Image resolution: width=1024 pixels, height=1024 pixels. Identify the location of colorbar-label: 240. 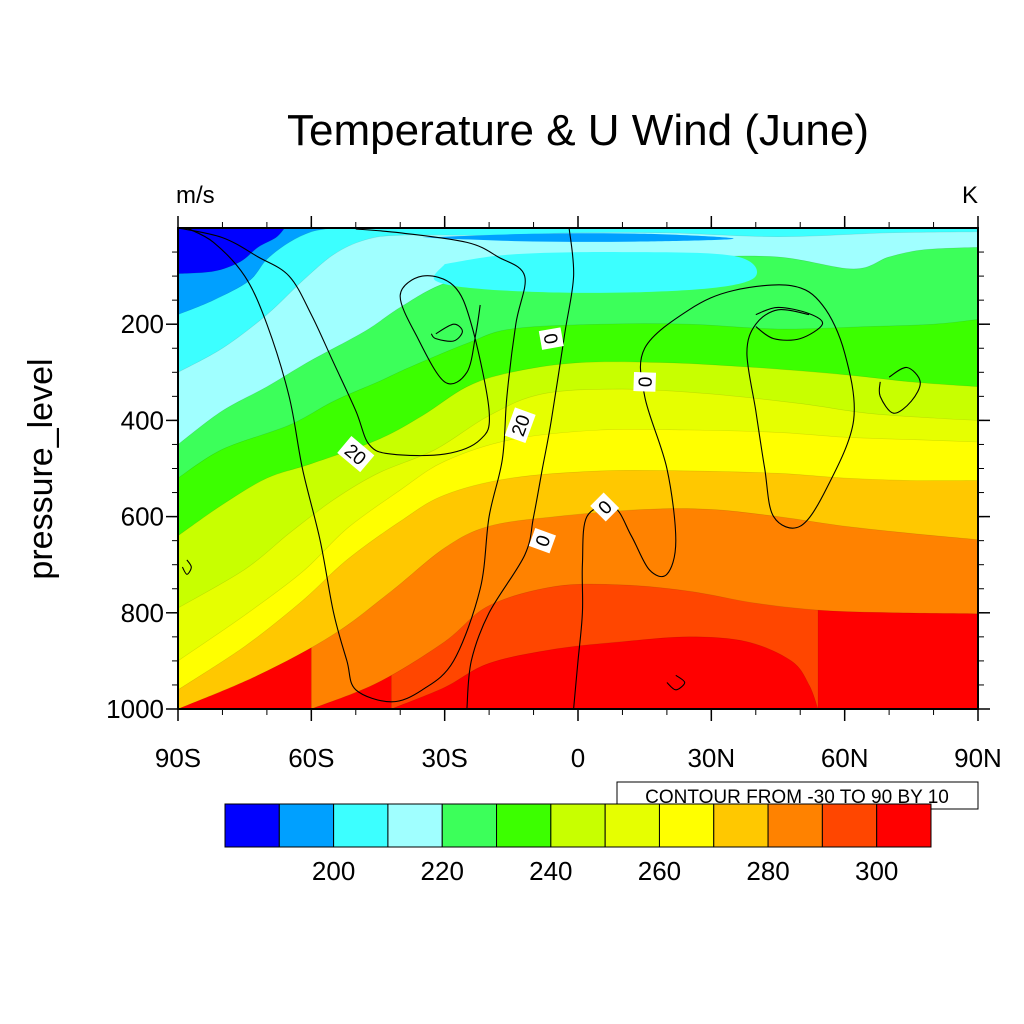
(550, 871).